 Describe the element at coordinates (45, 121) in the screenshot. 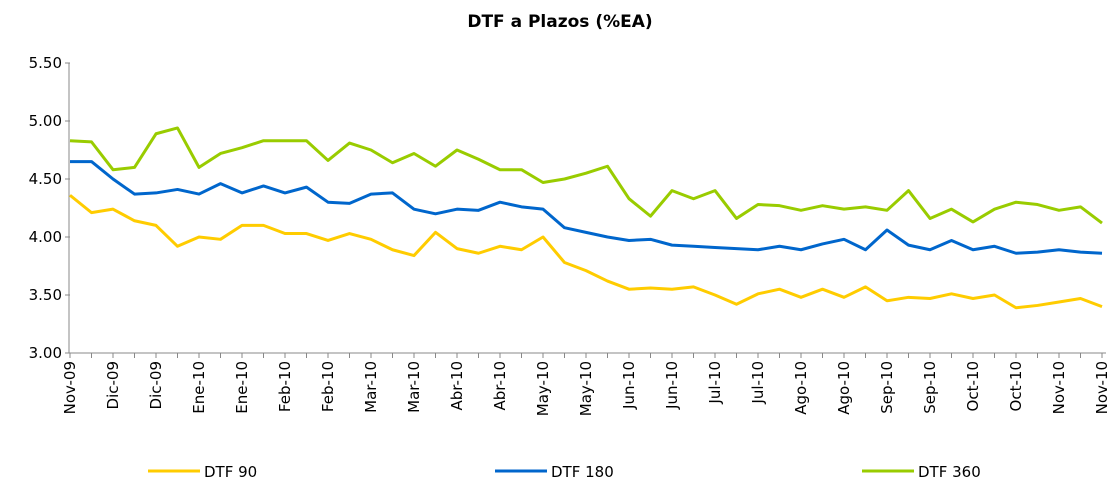

I see `y-tick-label: 5.00` at that location.